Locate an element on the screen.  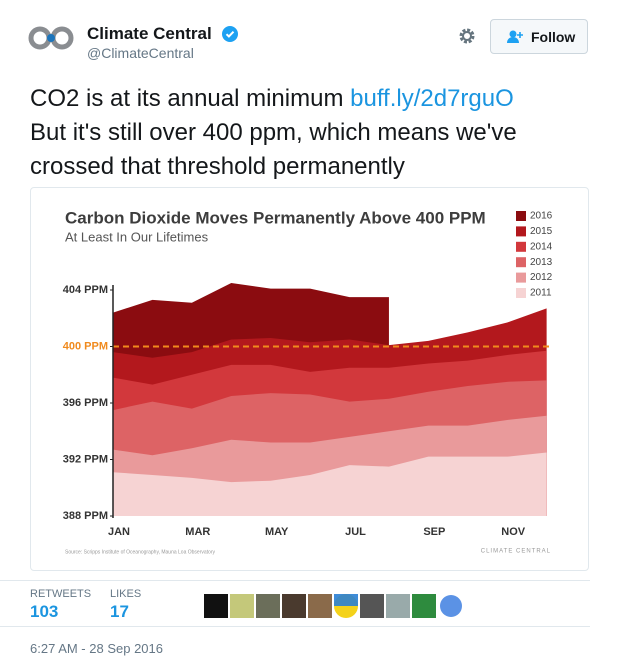
x-tick-label: JAN is located at coordinates (119, 532).